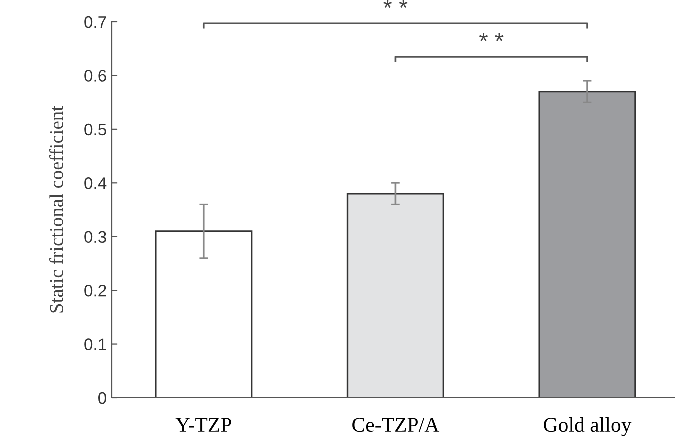 The image size is (675, 444). What do you see at coordinates (56, 209) in the screenshot?
I see `y-axis-title: Static frictional coefficient` at bounding box center [56, 209].